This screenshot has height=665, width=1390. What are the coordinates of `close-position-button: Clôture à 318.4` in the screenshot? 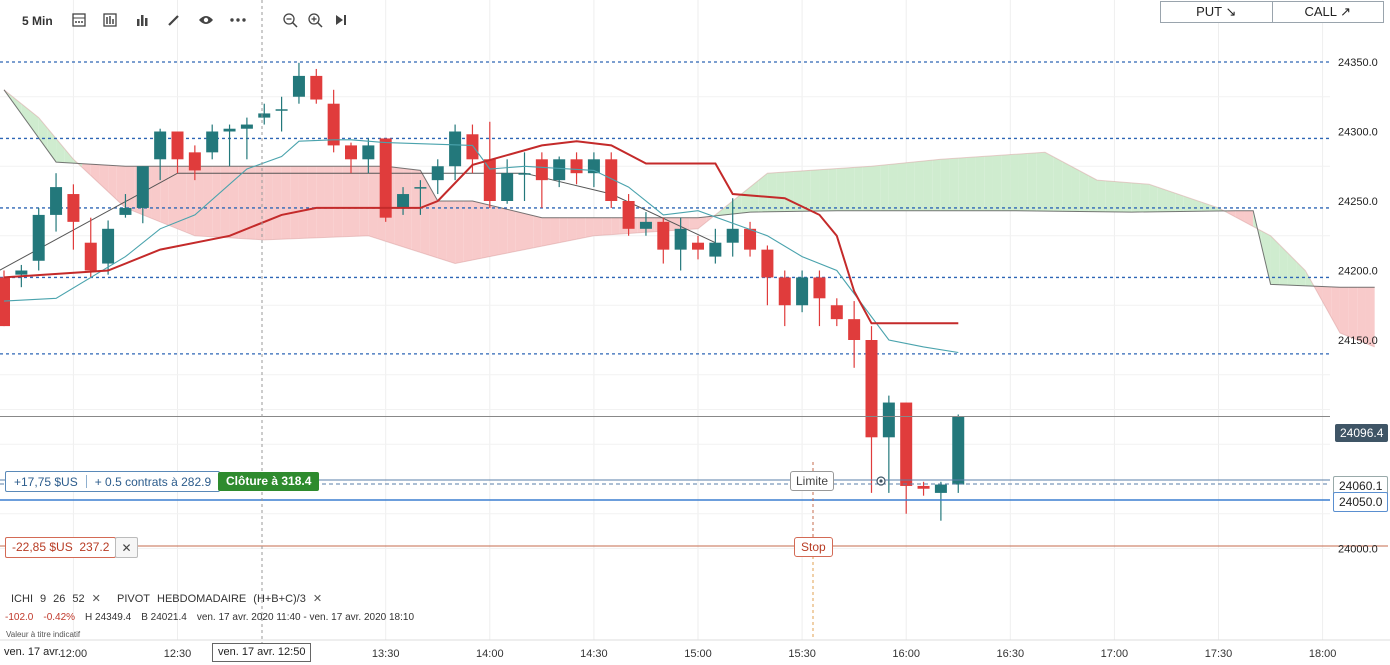 It's located at (269, 481).